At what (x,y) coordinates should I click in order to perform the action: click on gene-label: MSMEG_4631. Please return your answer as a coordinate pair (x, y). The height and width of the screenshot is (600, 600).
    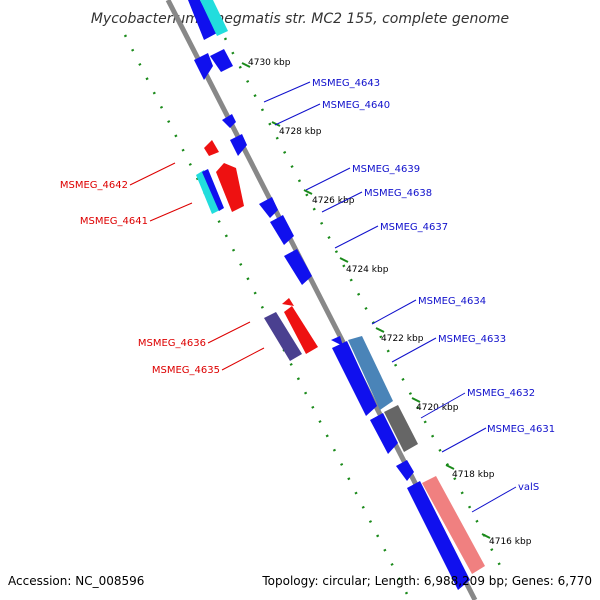
    Looking at the image, I should click on (521, 429).